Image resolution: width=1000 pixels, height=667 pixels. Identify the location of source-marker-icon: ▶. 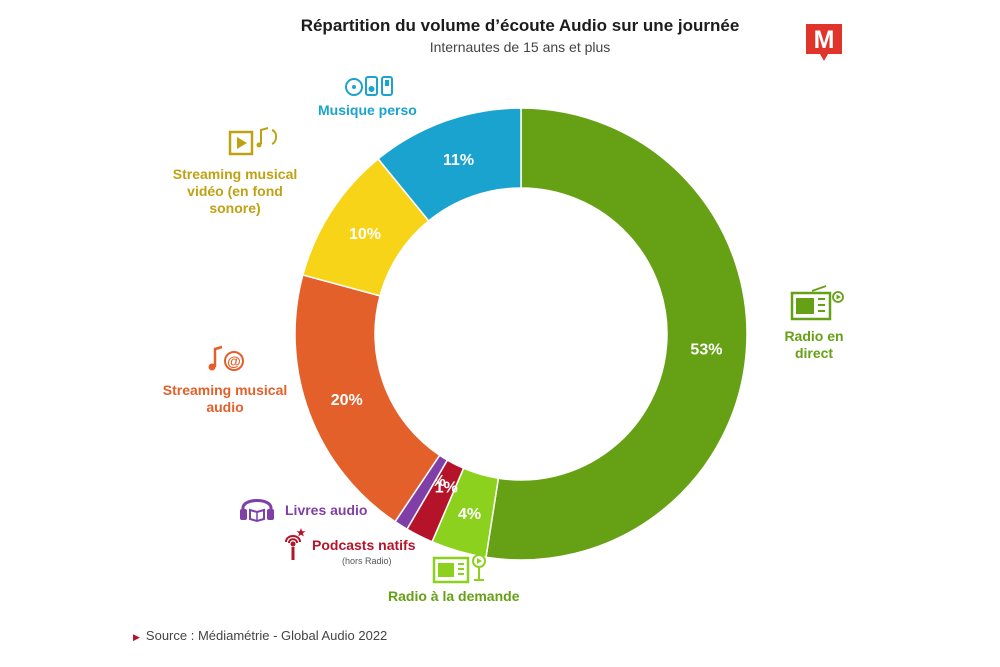
(136, 637).